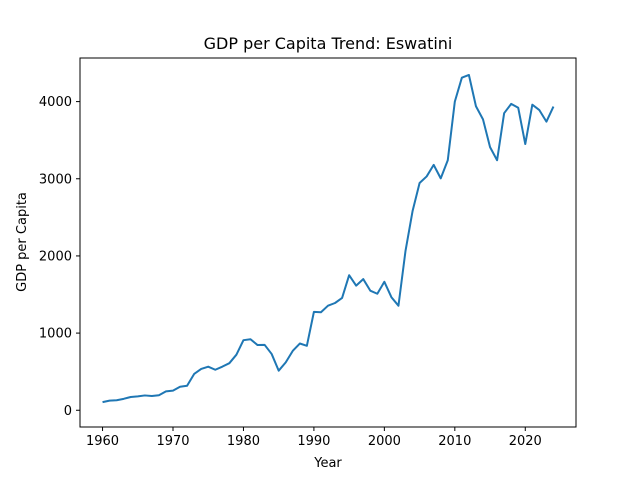  What do you see at coordinates (55, 102) in the screenshot?
I see `y-tick-label: 4000` at bounding box center [55, 102].